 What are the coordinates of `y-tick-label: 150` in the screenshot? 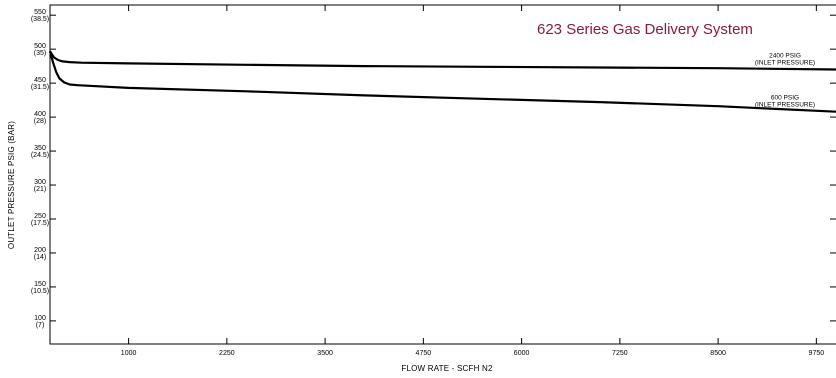 It's located at (40, 284).